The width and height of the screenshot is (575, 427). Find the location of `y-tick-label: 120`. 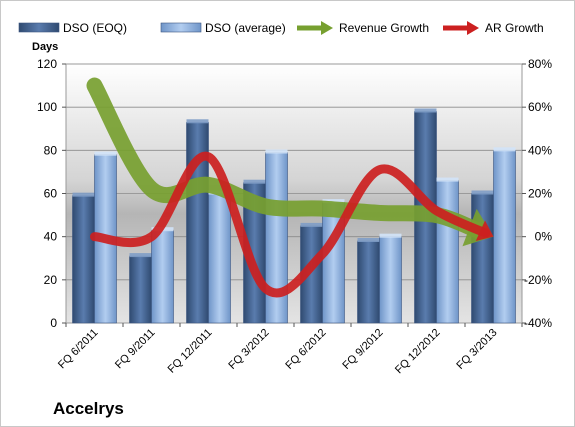

y-tick-label: 120 is located at coordinates (47, 64).